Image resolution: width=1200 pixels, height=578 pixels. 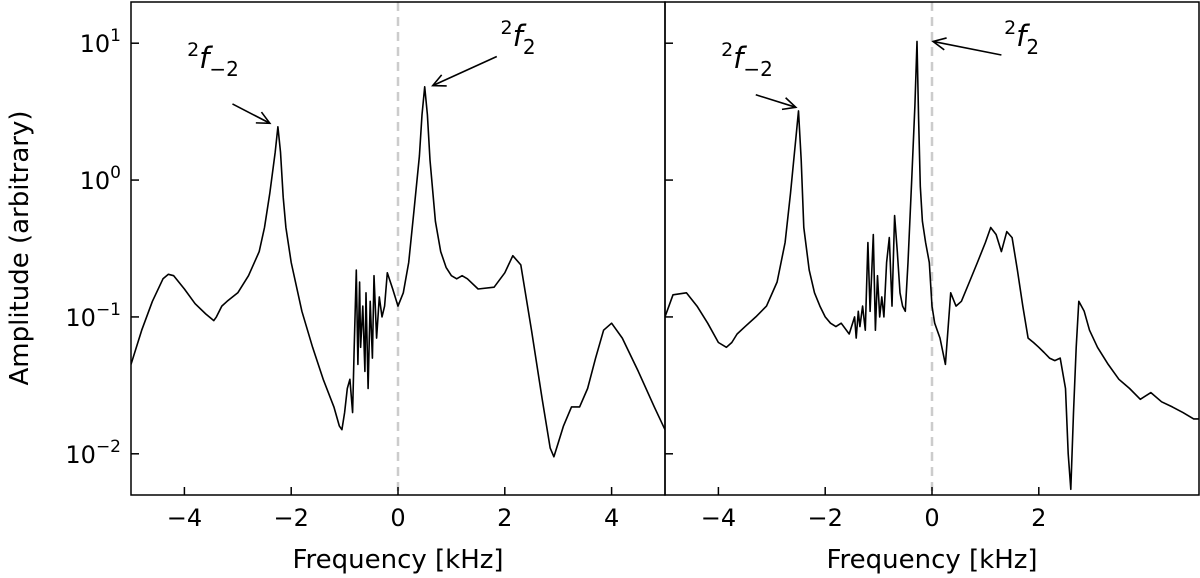 What do you see at coordinates (20, 247) in the screenshot?
I see `y-axis-label: Amplitude (arbitrary)` at bounding box center [20, 247].